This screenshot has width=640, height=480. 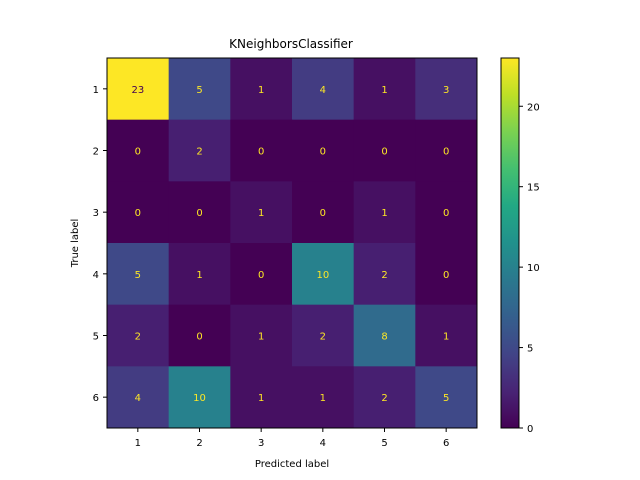 I want to click on x-tick-label: 4, so click(x=323, y=443).